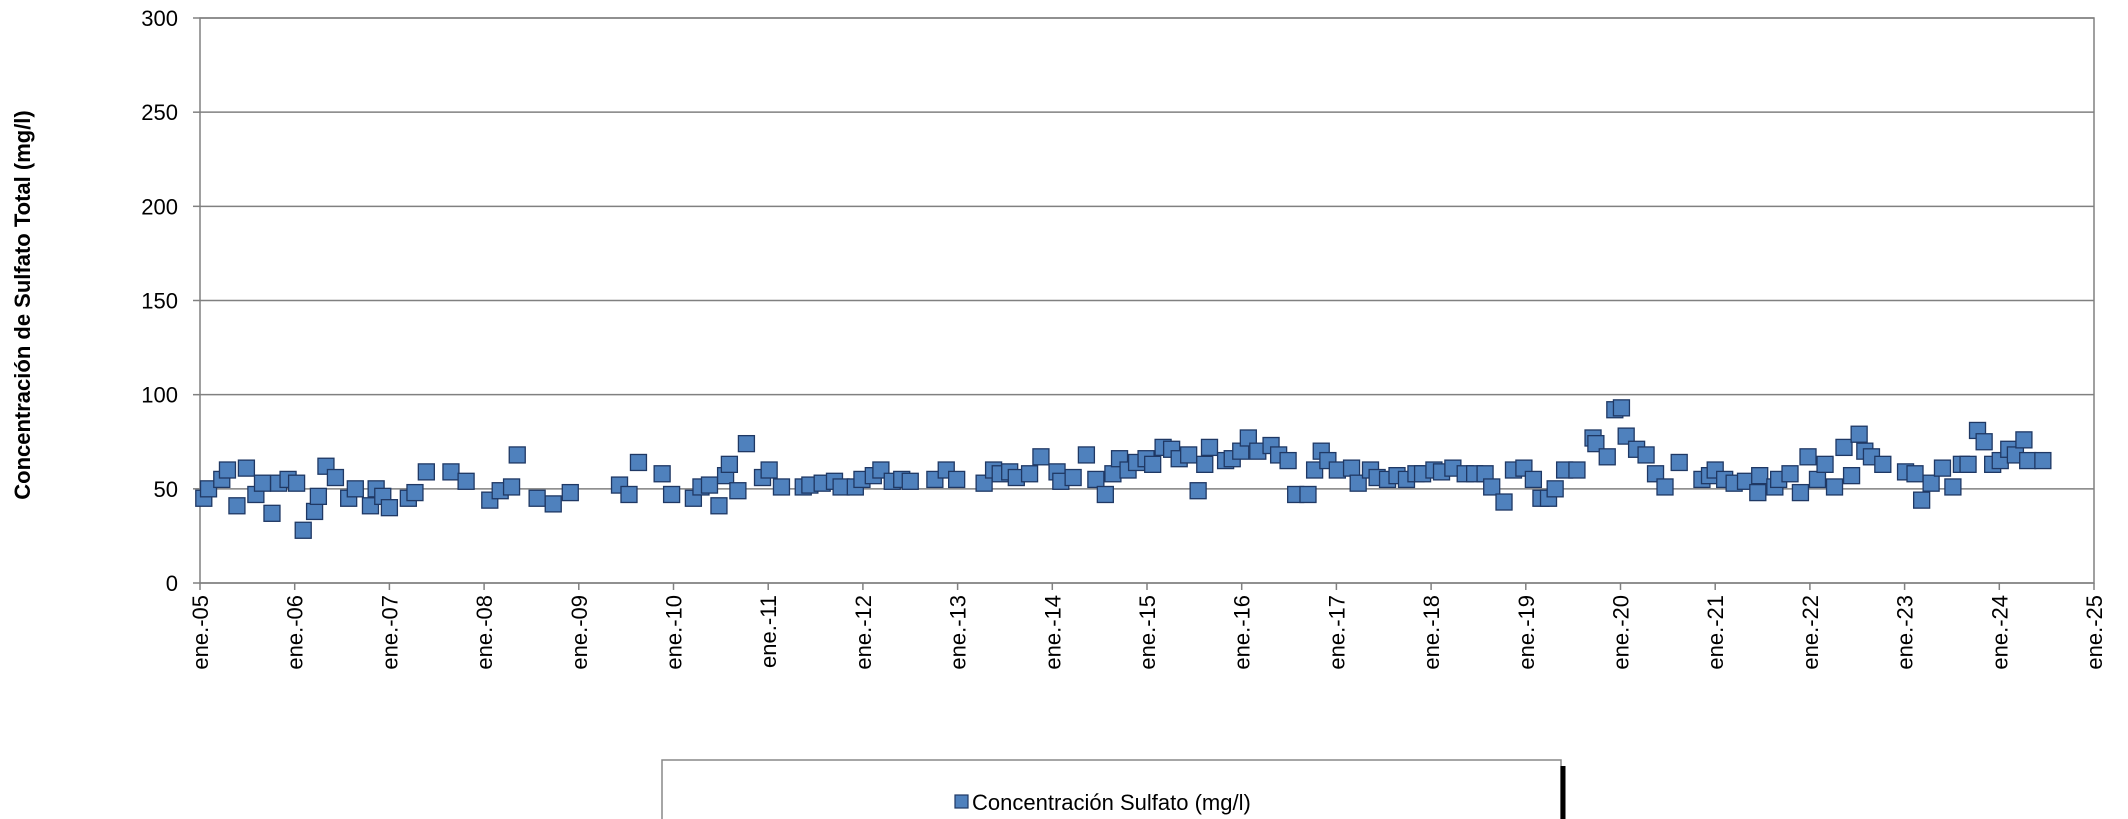 This screenshot has width=2128, height=819. Describe the element at coordinates (484, 632) in the screenshot. I see `x-tick-label: ene.-08` at that location.